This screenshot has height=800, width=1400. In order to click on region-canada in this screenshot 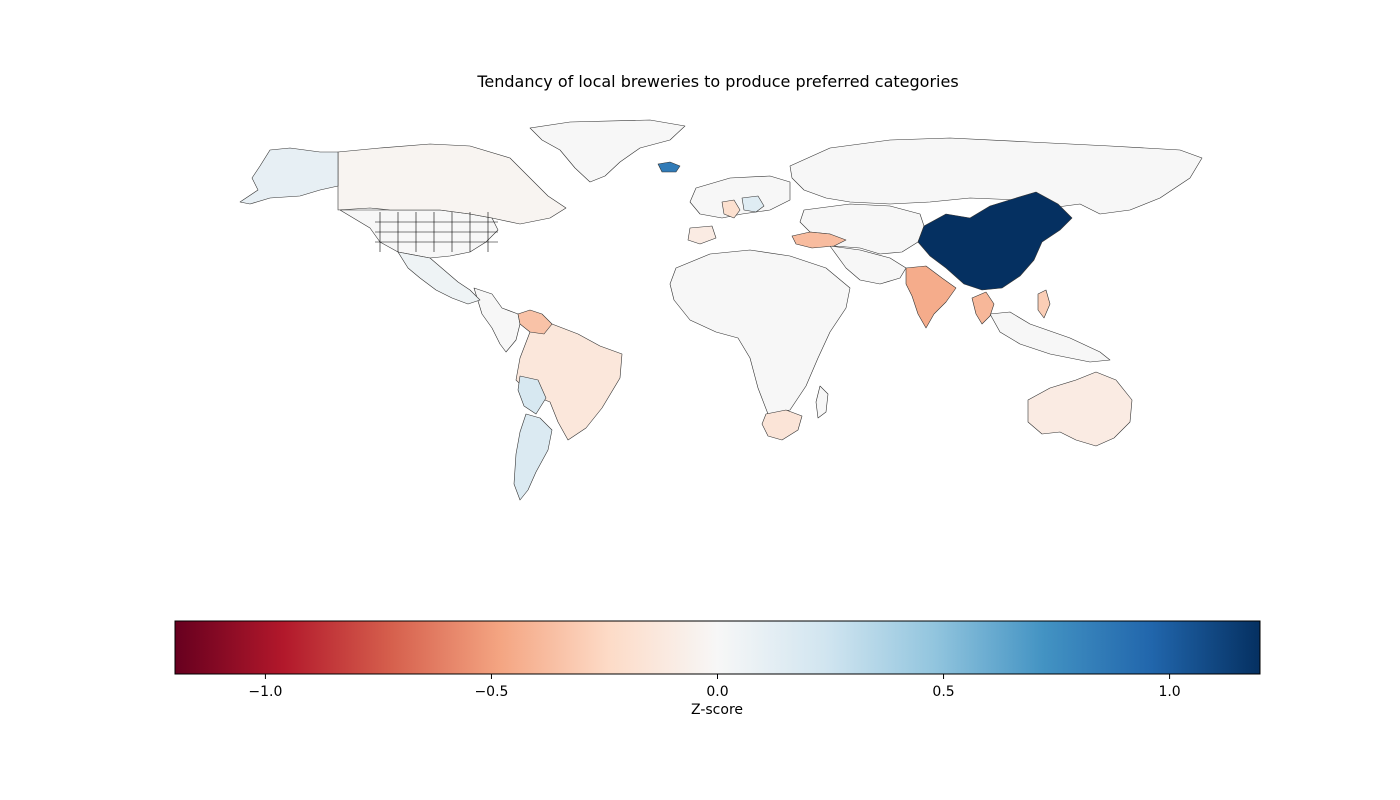, I will do `click(452, 184)`.